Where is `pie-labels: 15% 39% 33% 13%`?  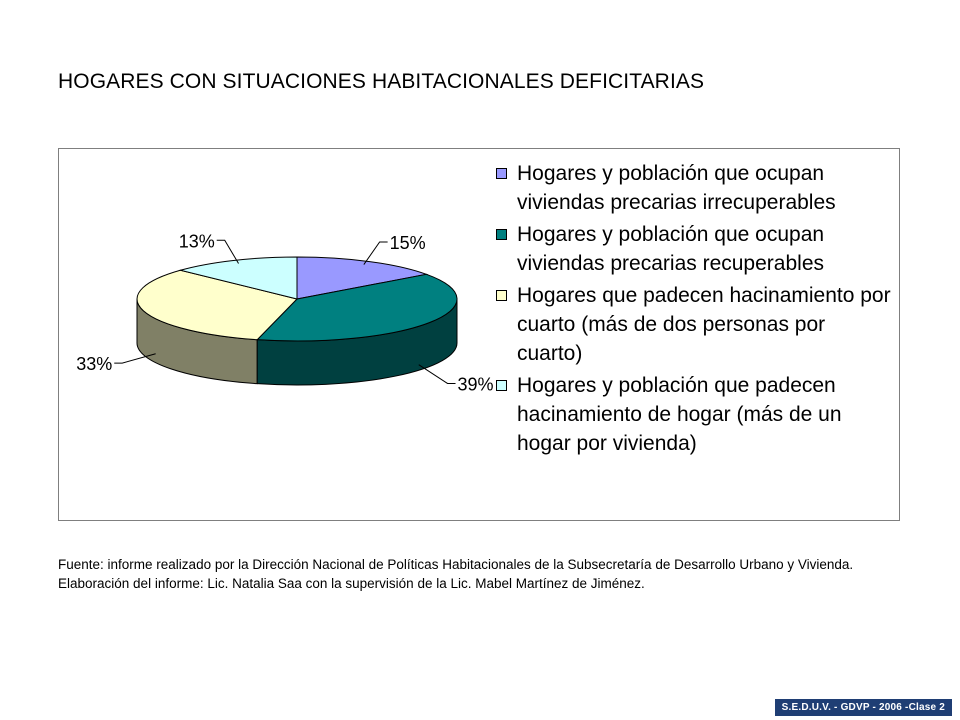
pie-labels: 15% 39% 33% 13% is located at coordinates (284, 312).